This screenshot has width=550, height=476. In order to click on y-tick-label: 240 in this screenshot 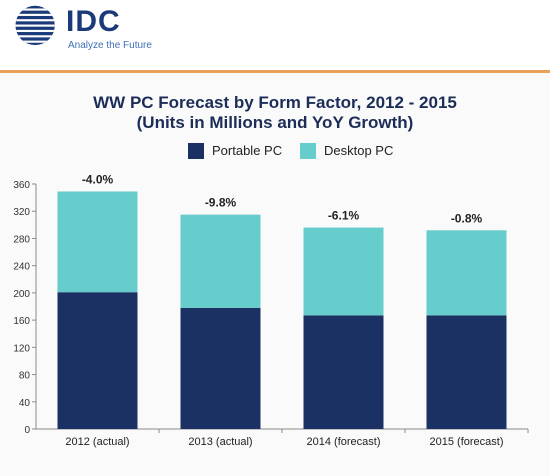, I will do `click(21, 267)`.